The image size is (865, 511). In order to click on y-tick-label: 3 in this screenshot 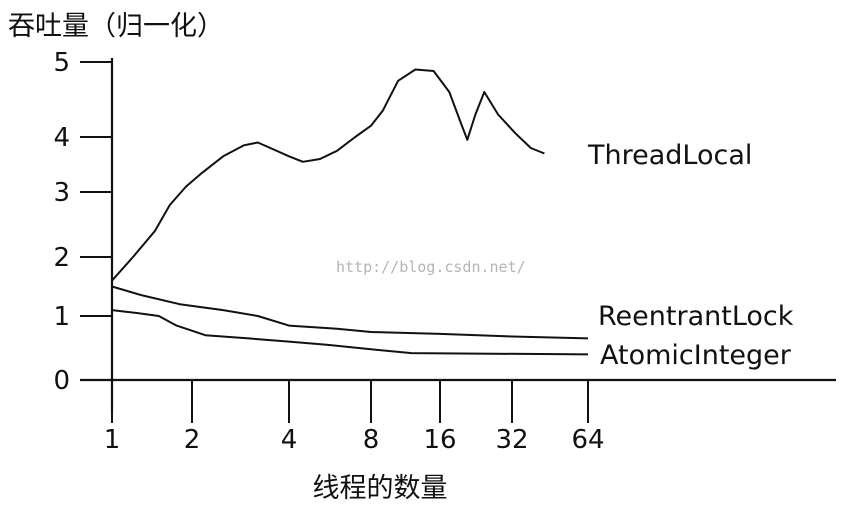, I will do `click(61, 193)`.